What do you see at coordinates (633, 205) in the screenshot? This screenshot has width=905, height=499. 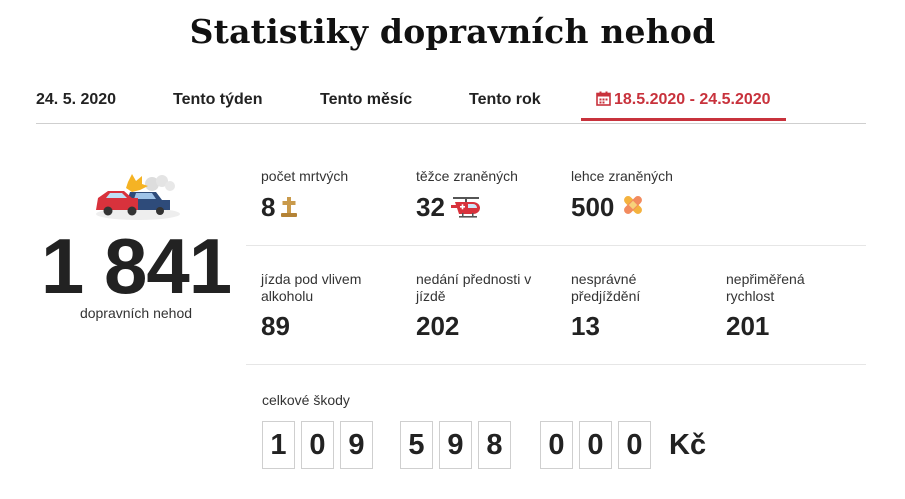 I see `bandage-icon` at bounding box center [633, 205].